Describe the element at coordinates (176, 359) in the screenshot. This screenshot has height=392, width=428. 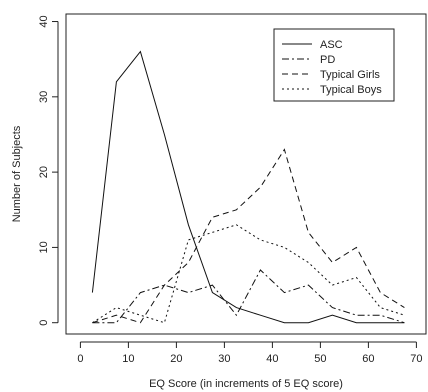
I see `x-tick-label: 20` at that location.